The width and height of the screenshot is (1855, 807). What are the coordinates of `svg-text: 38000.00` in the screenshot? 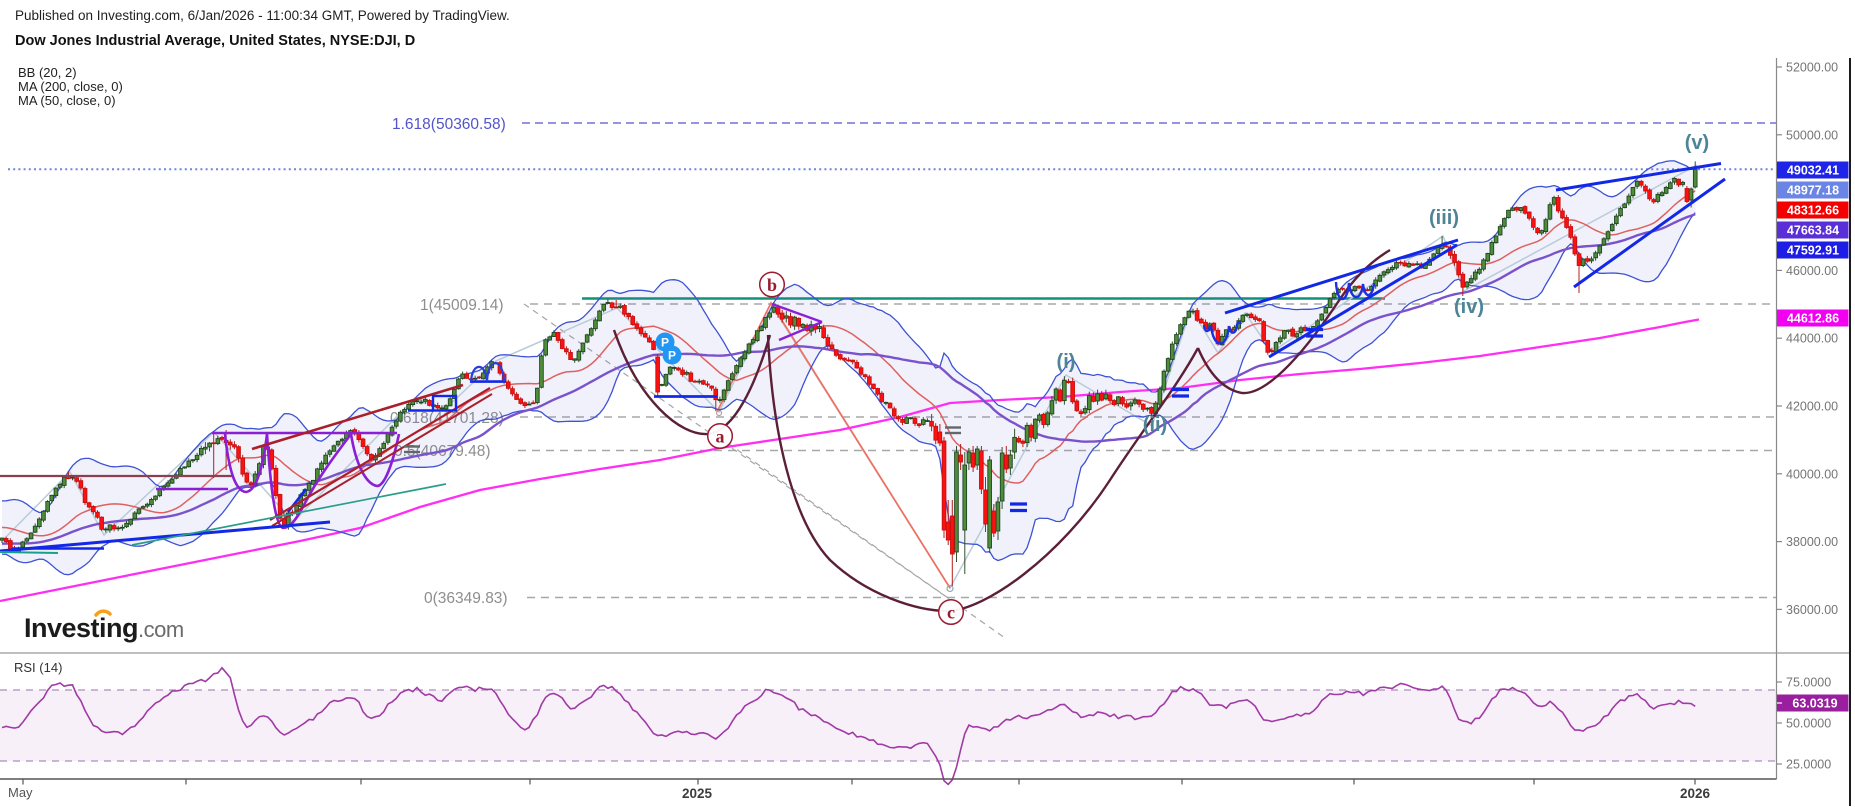 It's located at (1812, 542).